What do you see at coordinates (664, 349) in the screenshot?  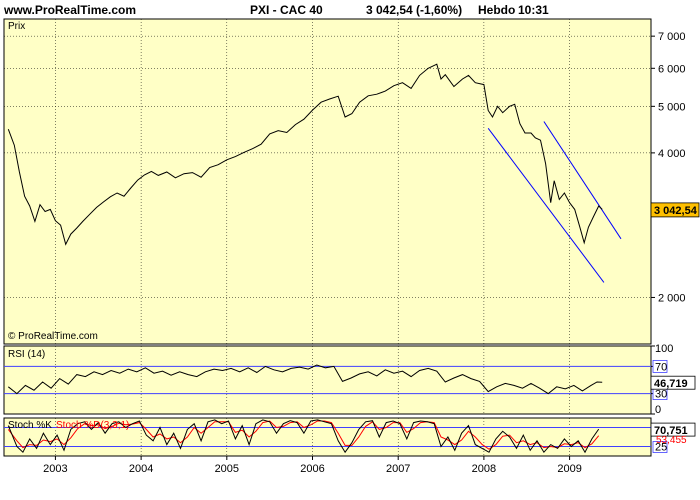 I see `rsi-y-tick-label: 100` at bounding box center [664, 349].